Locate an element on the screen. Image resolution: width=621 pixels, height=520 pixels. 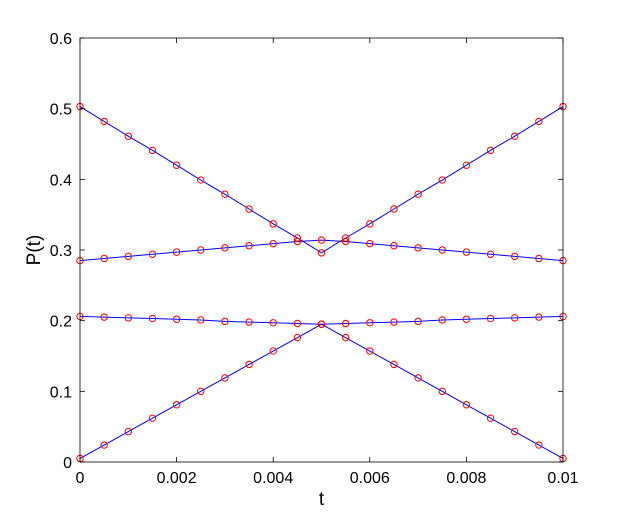
x-tick-label: 0 is located at coordinates (80, 478).